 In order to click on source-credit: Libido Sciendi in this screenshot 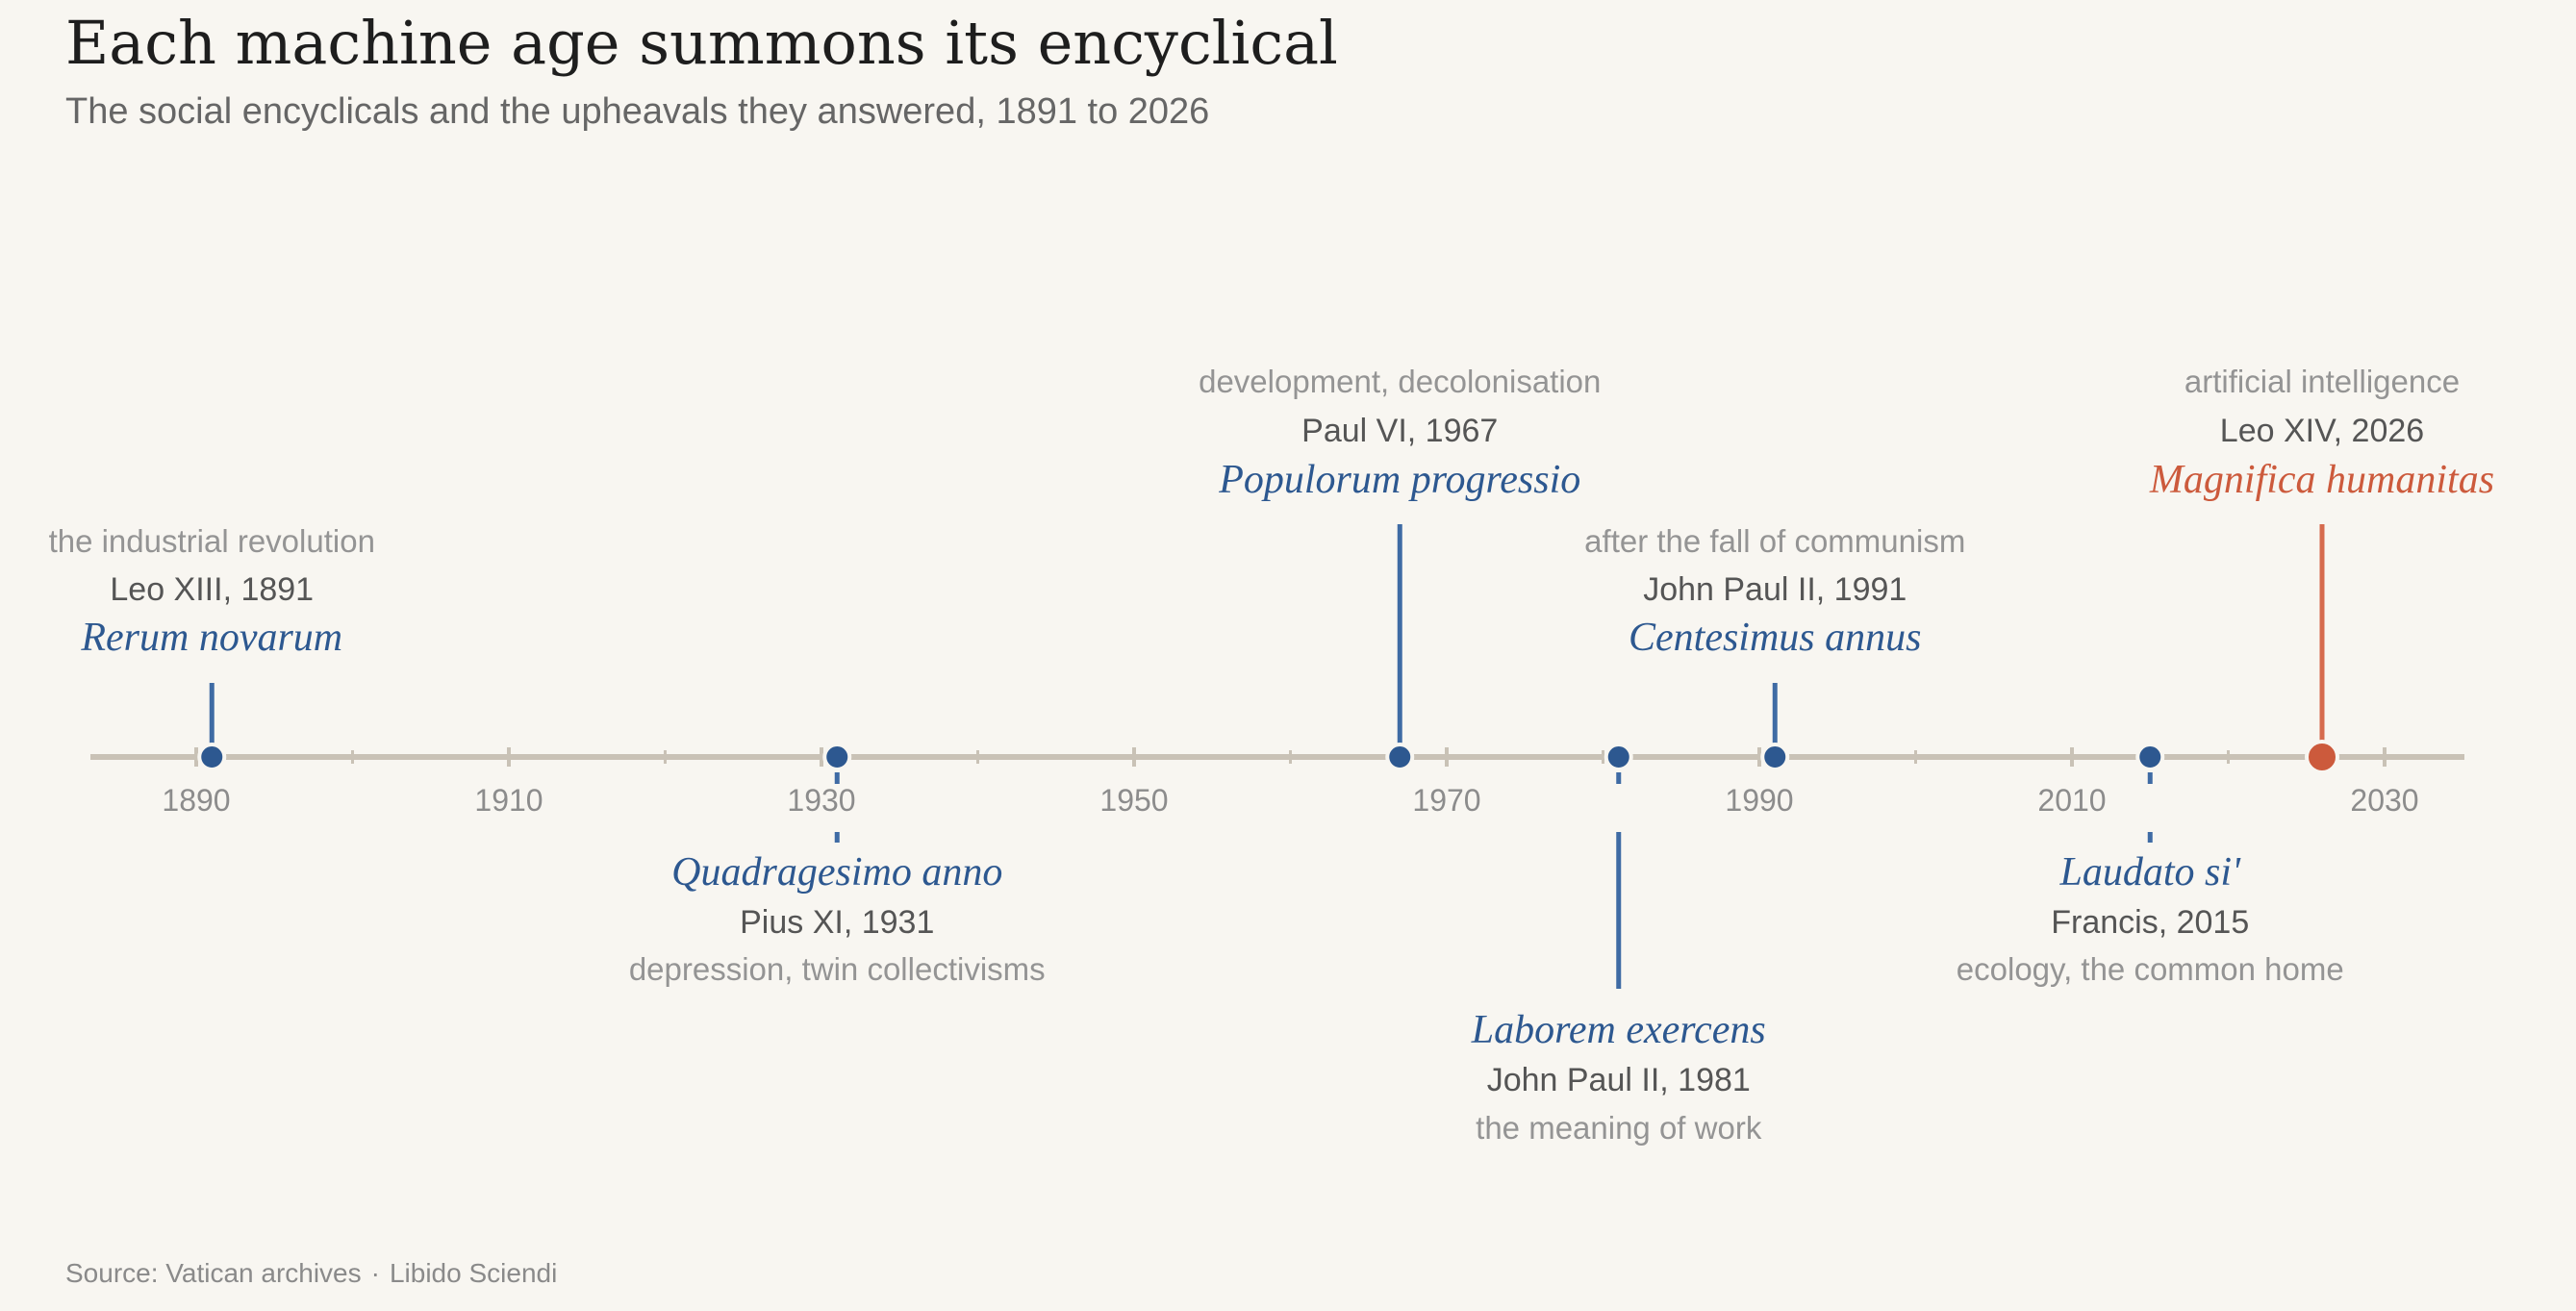, I will do `click(474, 1273)`.